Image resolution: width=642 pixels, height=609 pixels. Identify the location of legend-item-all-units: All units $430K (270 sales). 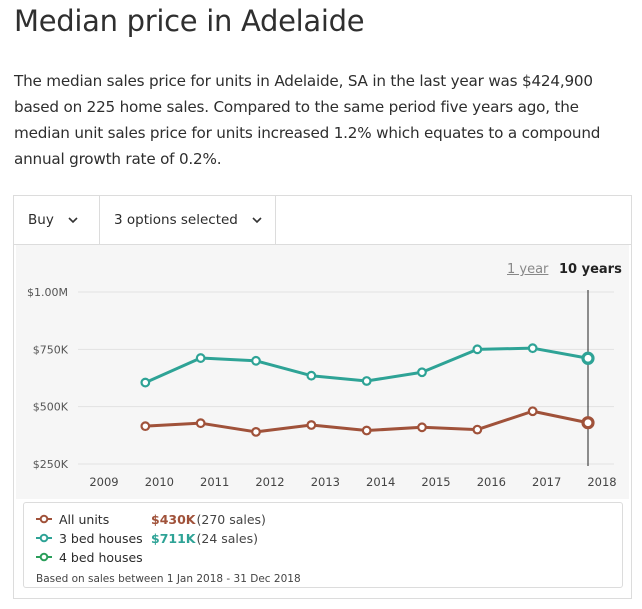
(151, 519).